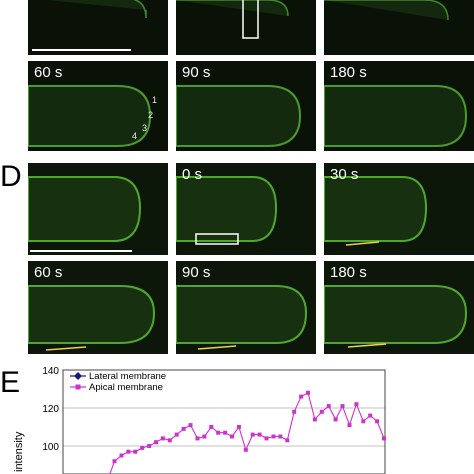 This screenshot has width=474, height=474. I want to click on y-tick-label: 120, so click(50, 409).